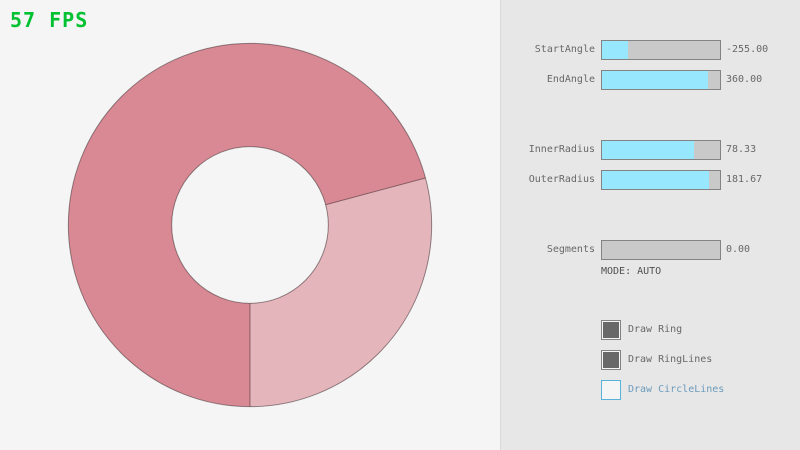  I want to click on slider-outerradius-value: 181.67, so click(744, 179).